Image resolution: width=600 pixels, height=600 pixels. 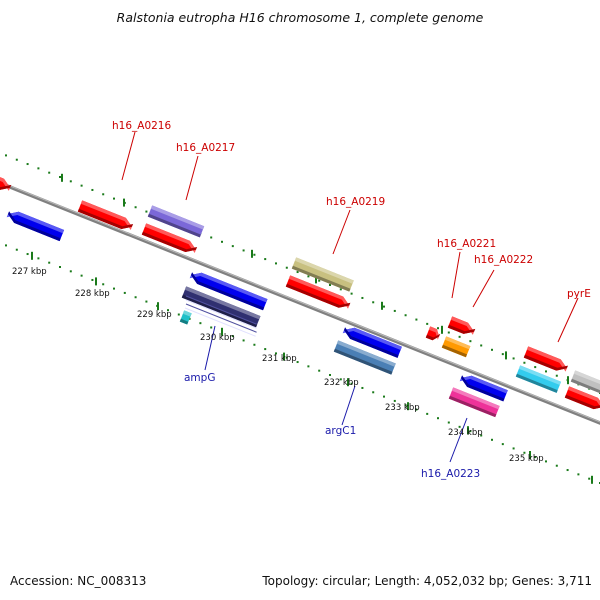 I want to click on gene-label: pyrE, so click(x=579, y=294).